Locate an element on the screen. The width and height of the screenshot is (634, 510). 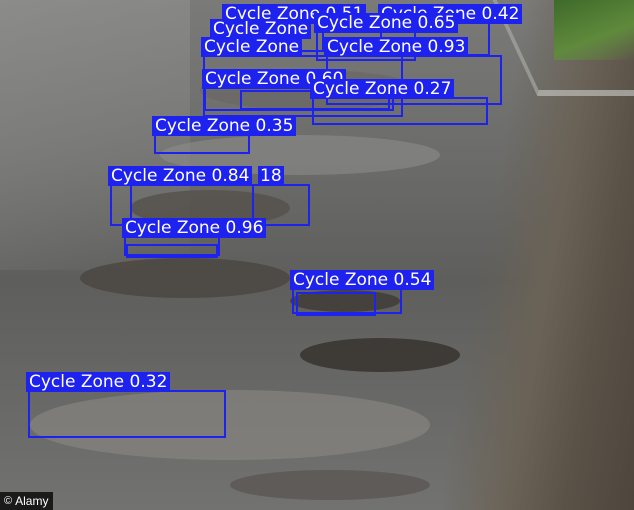
detection-label: Cycle Zone 0.84 is located at coordinates (180, 176).